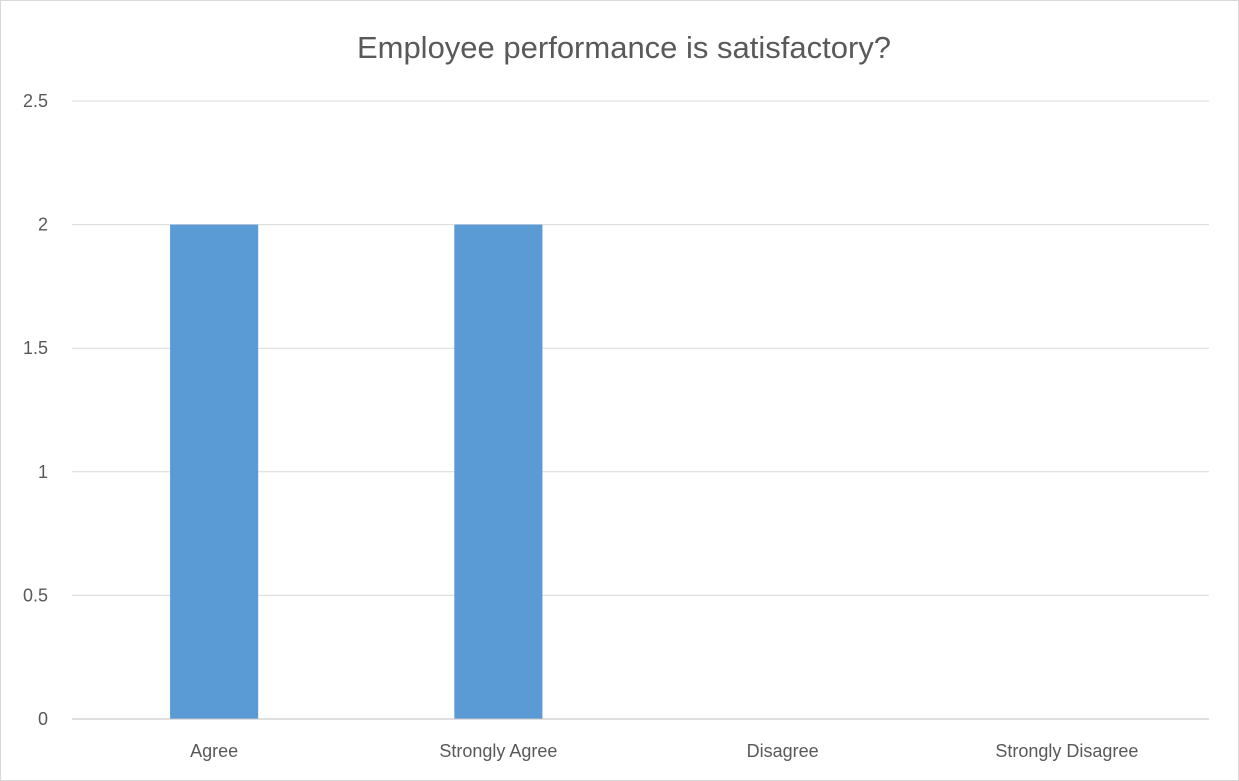  What do you see at coordinates (43, 719) in the screenshot?
I see `y-tick-label: 0` at bounding box center [43, 719].